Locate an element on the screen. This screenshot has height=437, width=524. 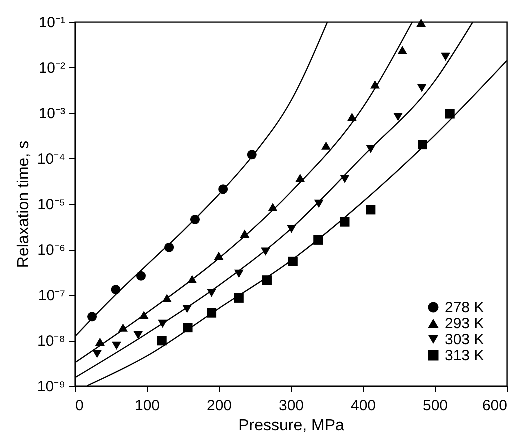
legend-label: 303 K is located at coordinates (464, 340).